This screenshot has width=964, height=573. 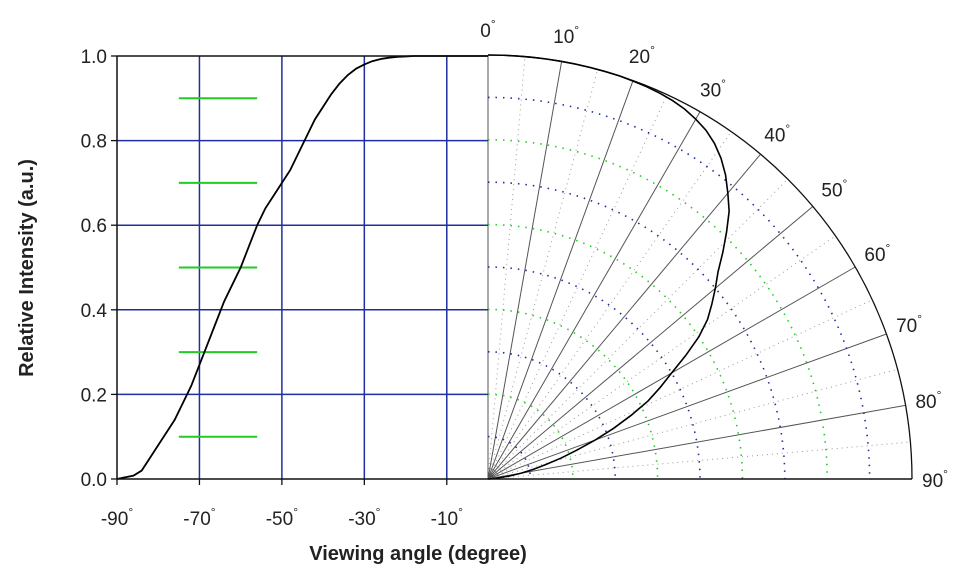 What do you see at coordinates (777, 133) in the screenshot?
I see `polar-tick-label: 40°` at bounding box center [777, 133].